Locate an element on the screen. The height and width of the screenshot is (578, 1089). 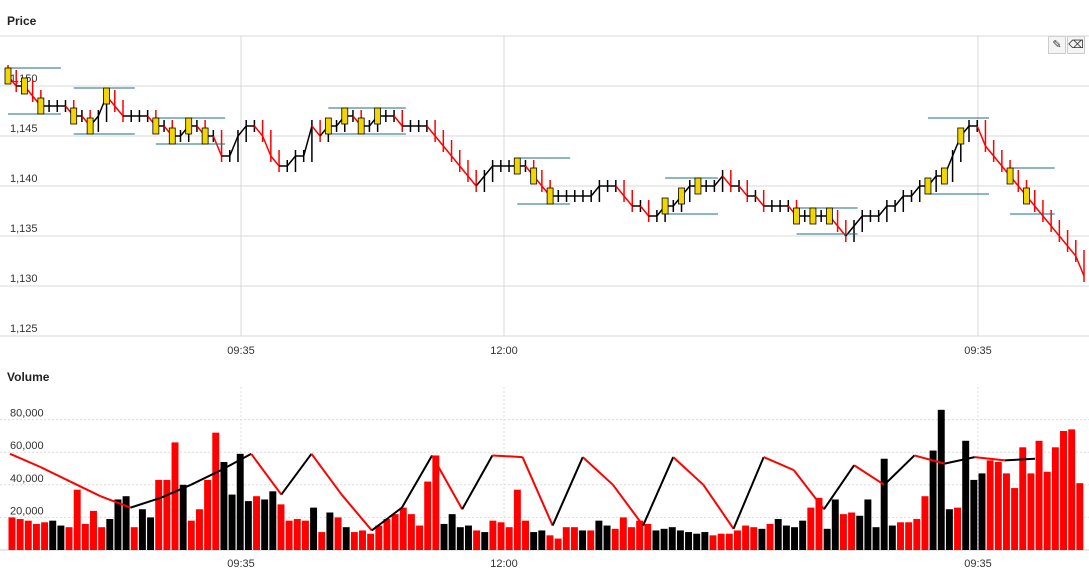
price-y-tick: 1,140 is located at coordinates (24, 179).